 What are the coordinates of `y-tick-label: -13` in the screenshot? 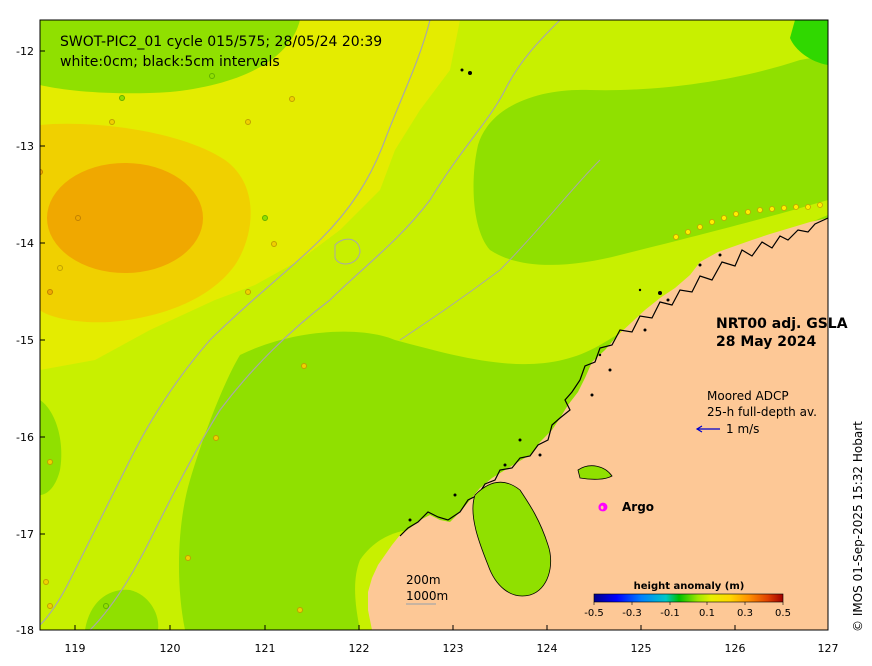 It's located at (25, 146).